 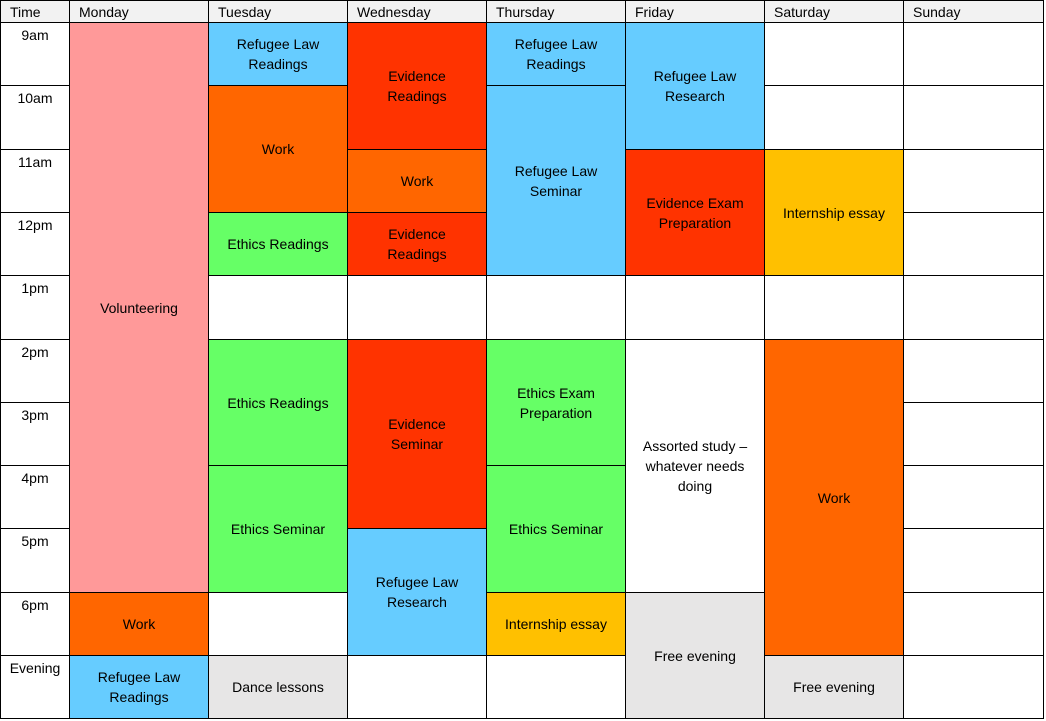 What do you see at coordinates (417, 11) in the screenshot?
I see `column-header-wednesday: Wednesday` at bounding box center [417, 11].